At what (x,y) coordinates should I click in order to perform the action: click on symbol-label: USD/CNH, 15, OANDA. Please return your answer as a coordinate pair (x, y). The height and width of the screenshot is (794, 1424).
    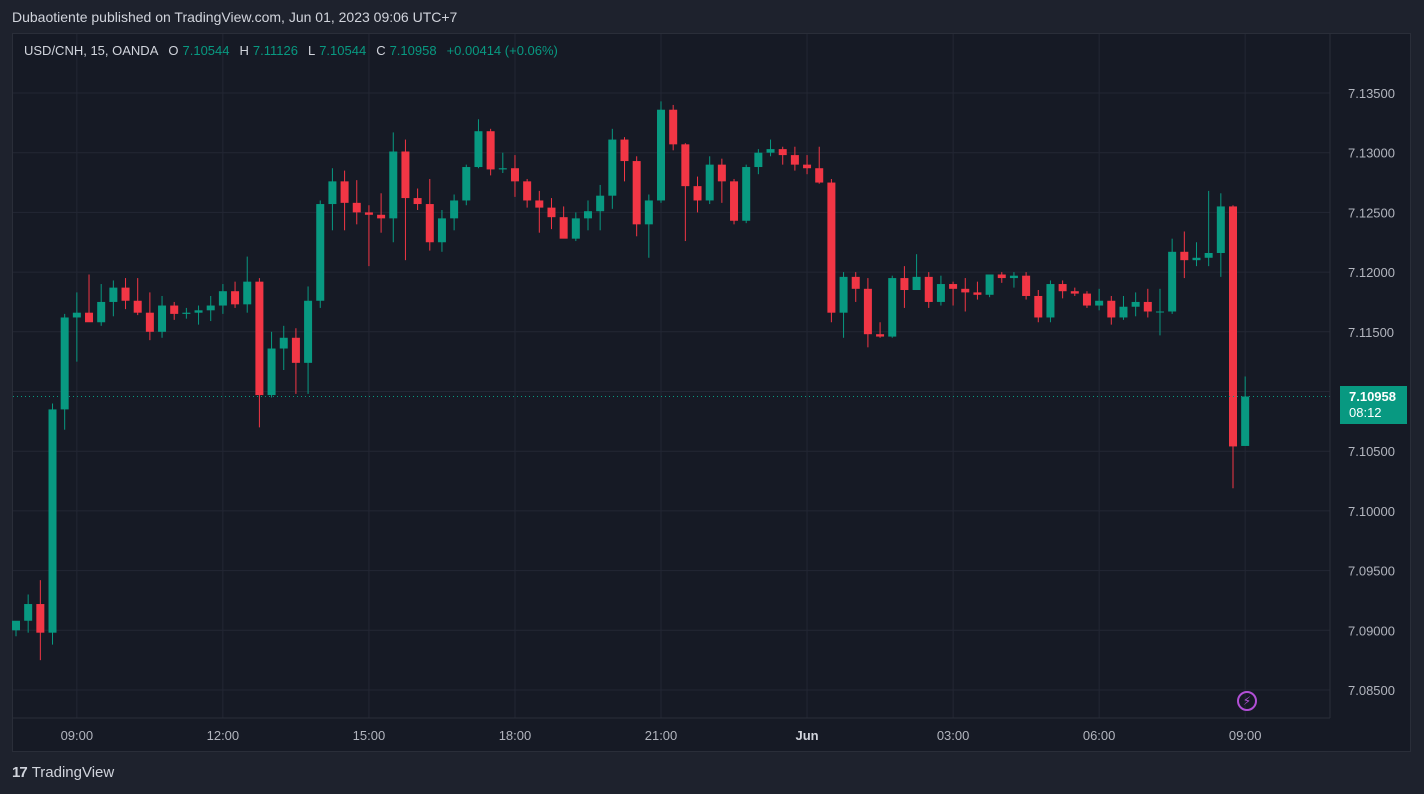
    Looking at the image, I should click on (91, 50).